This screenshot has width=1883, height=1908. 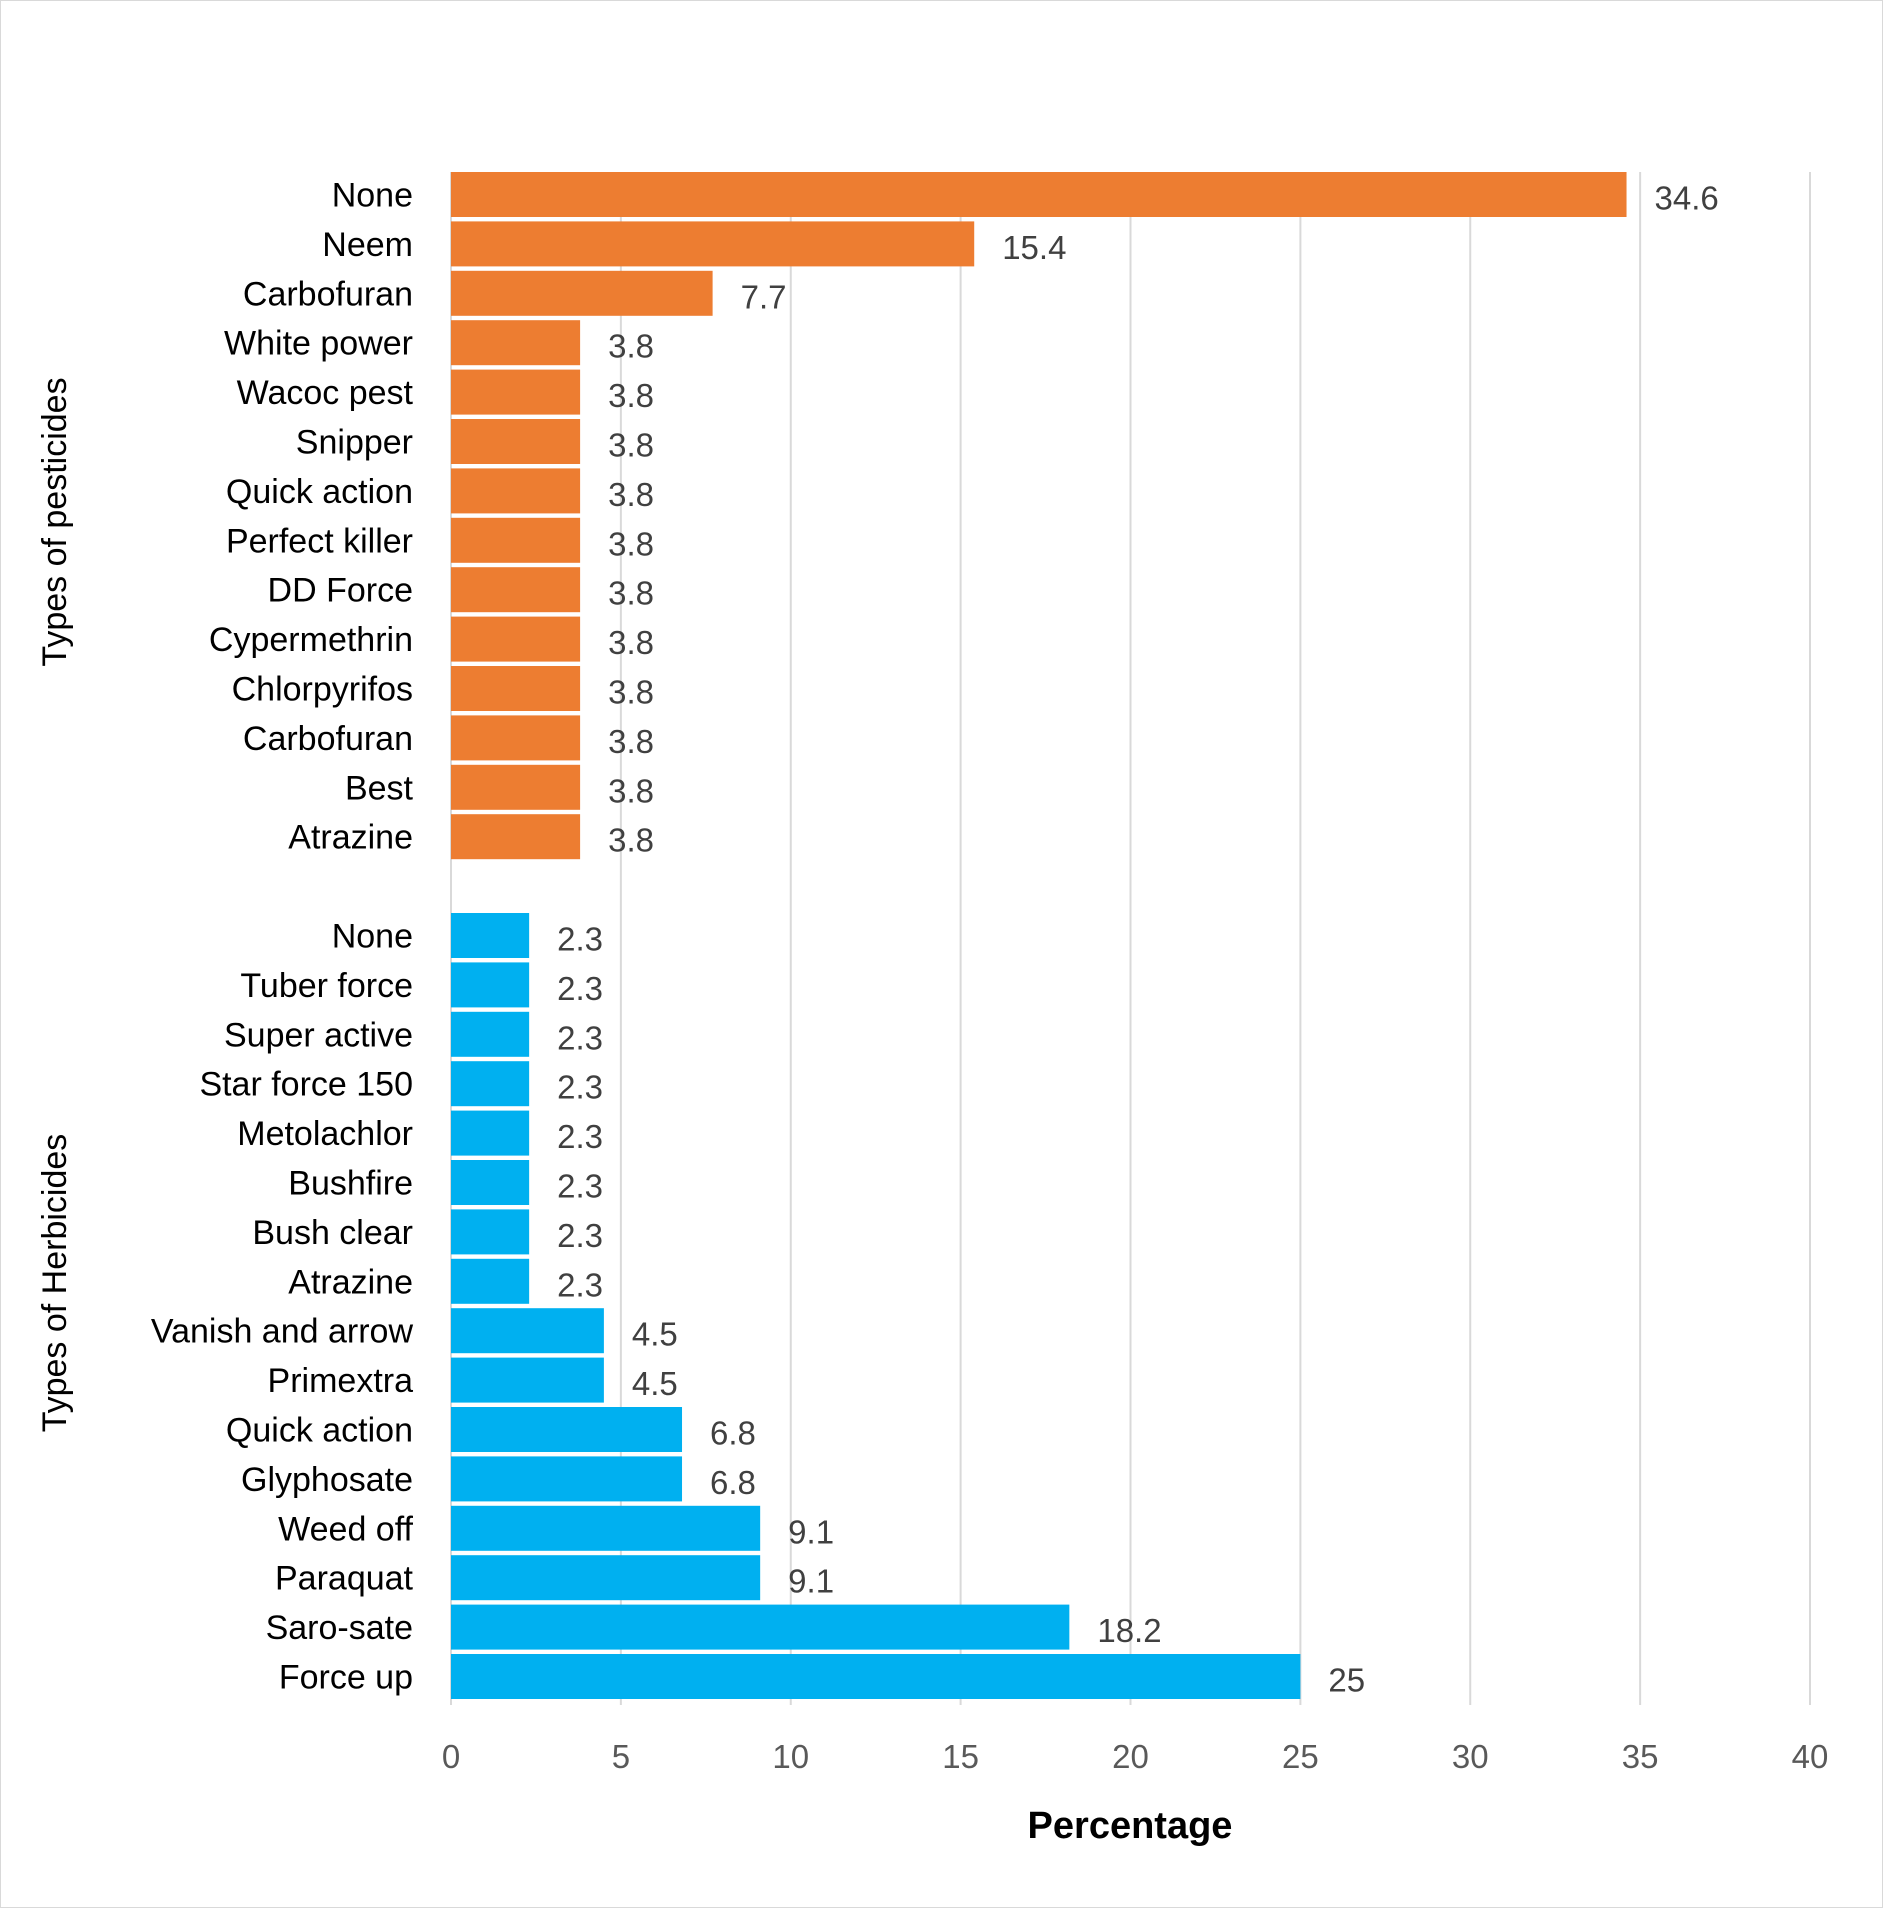 I want to click on x-tick-label: 15, so click(x=960, y=1756).